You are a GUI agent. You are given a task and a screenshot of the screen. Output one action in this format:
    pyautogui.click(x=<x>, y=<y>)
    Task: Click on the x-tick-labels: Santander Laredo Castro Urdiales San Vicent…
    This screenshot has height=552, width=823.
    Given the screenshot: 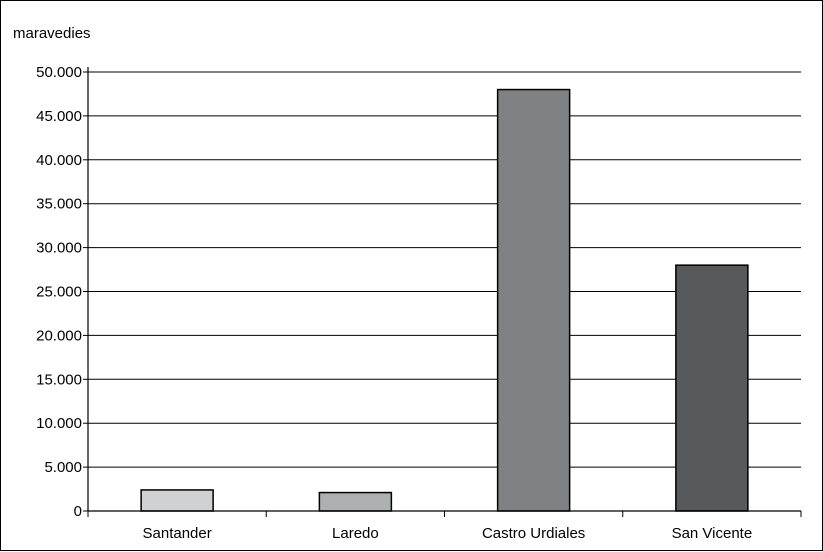 What is the action you would take?
    pyautogui.click(x=448, y=533)
    